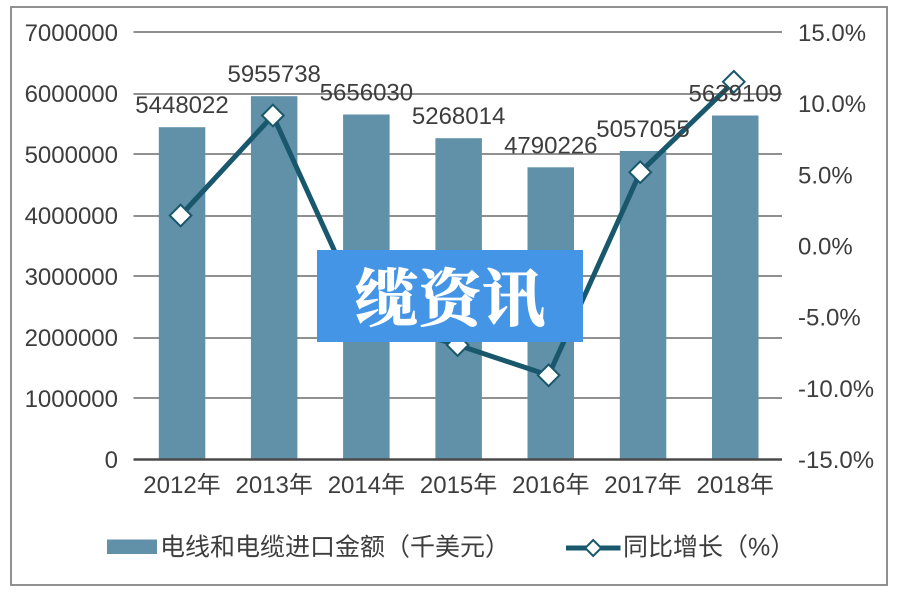 The height and width of the screenshot is (598, 900). I want to click on svg-text: 5057055, so click(642, 129).